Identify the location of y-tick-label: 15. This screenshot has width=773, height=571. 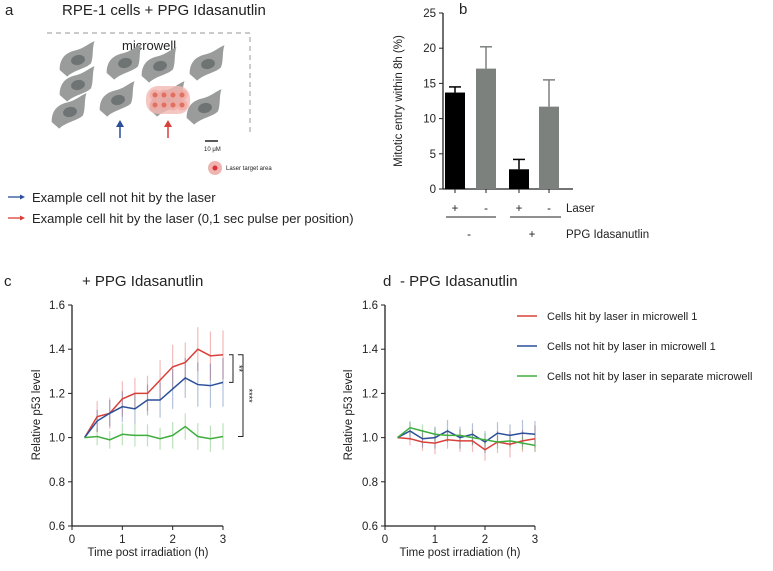
(429, 84).